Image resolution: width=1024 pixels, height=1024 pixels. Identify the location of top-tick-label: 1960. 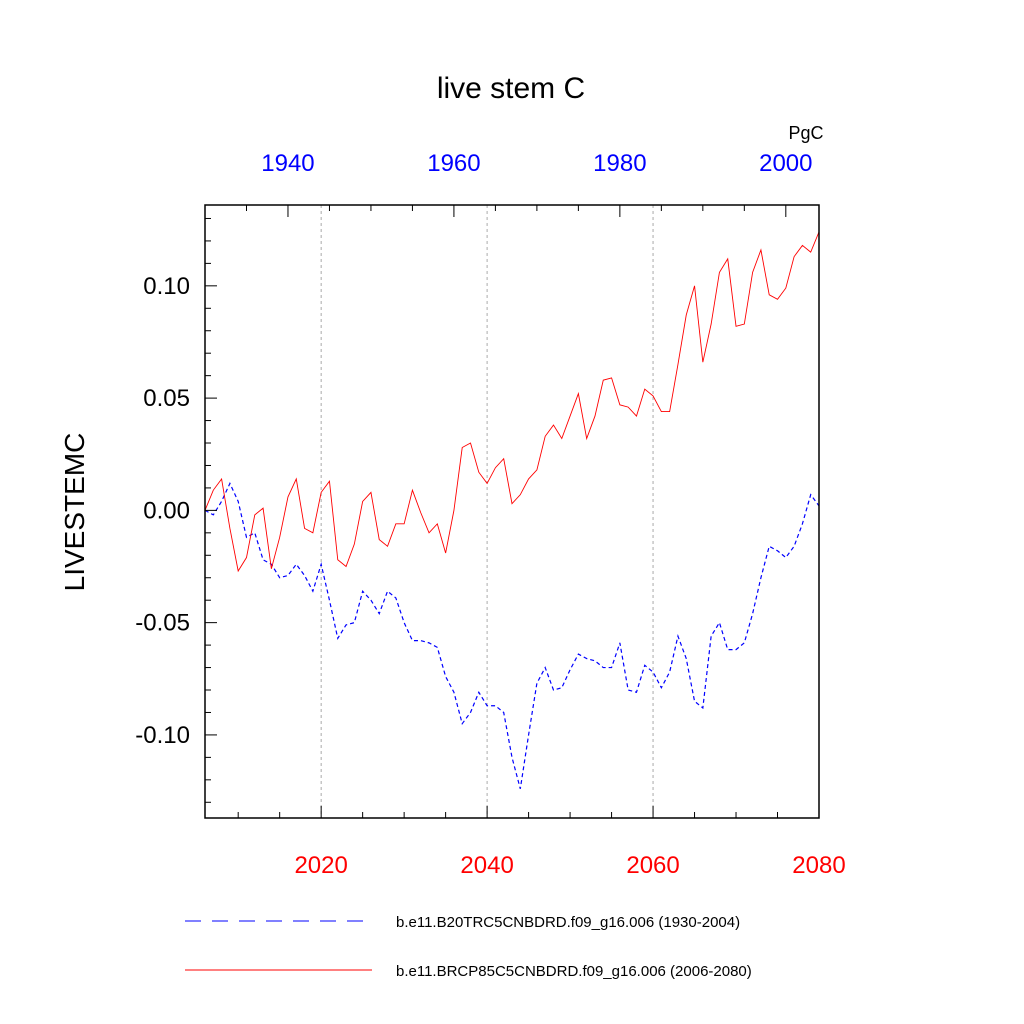
(453, 163).